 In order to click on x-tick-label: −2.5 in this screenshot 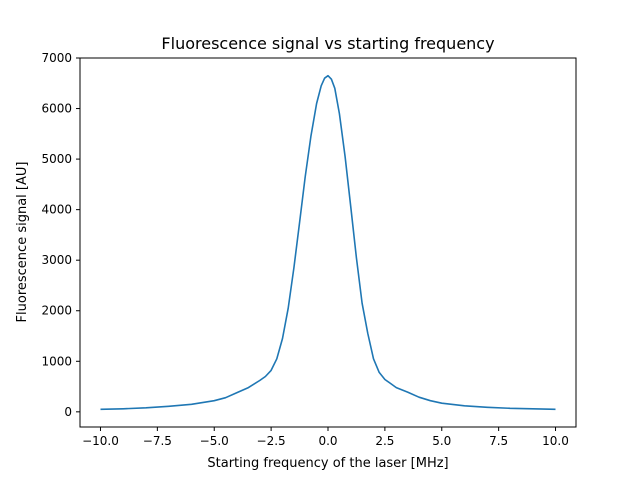, I will do `click(271, 441)`.